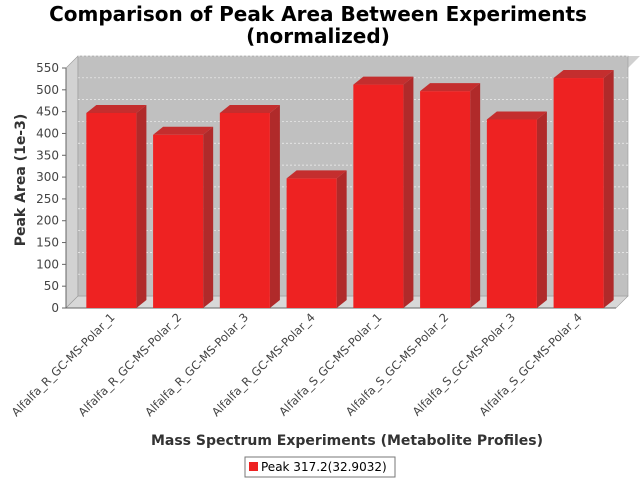  I want to click on legend: Peak 317.2(32.9032), so click(320, 467).